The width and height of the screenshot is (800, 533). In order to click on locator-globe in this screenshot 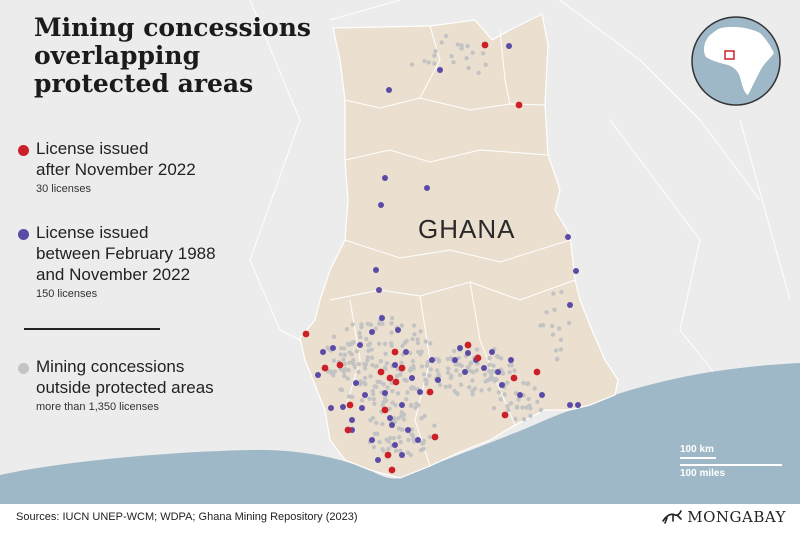, I will do `click(736, 61)`.